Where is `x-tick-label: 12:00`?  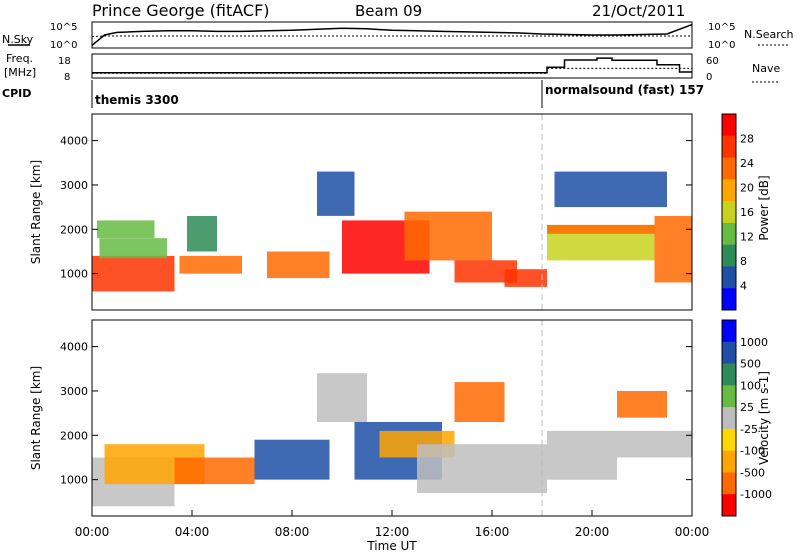
x-tick-label: 12:00 is located at coordinates (392, 532).